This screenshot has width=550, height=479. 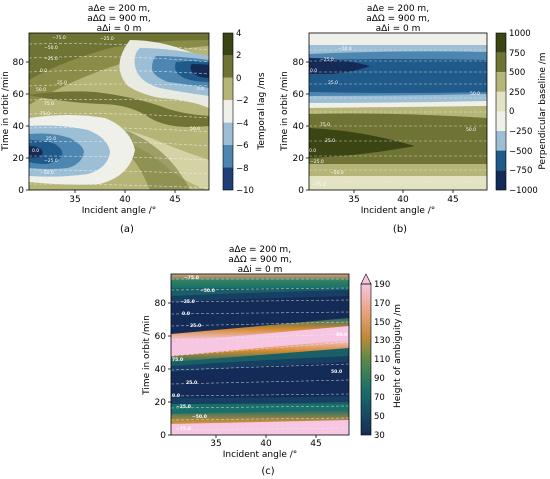 What do you see at coordinates (382, 323) in the screenshot?
I see `cb-tick-label: 150` at bounding box center [382, 323].